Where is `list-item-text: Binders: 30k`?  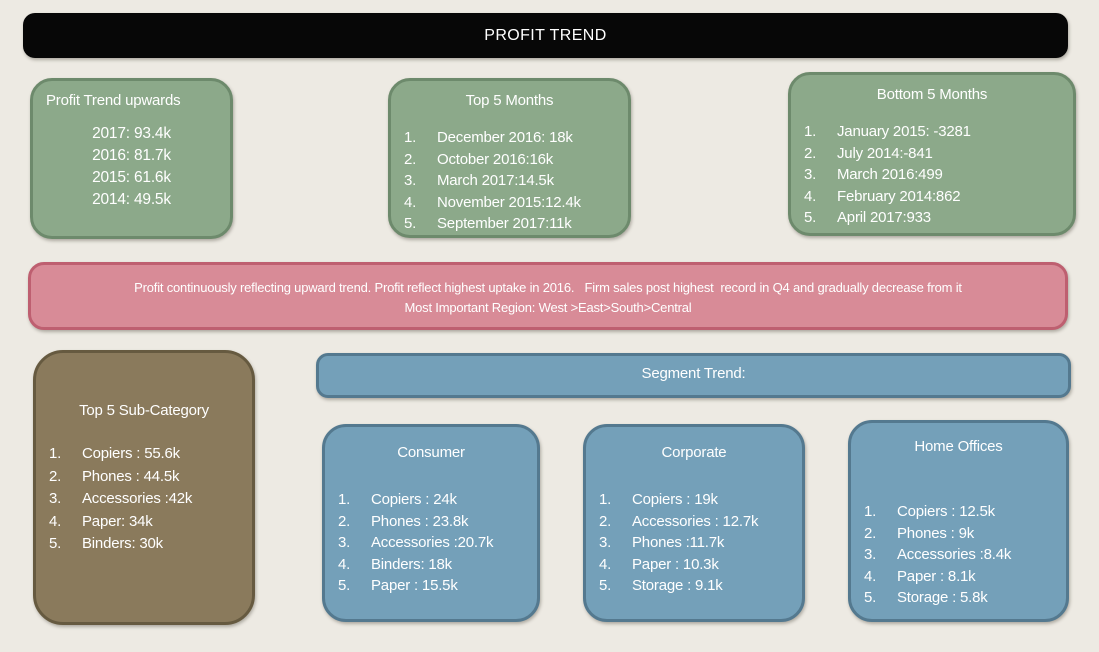
list-item-text: Binders: 30k is located at coordinates (122, 543).